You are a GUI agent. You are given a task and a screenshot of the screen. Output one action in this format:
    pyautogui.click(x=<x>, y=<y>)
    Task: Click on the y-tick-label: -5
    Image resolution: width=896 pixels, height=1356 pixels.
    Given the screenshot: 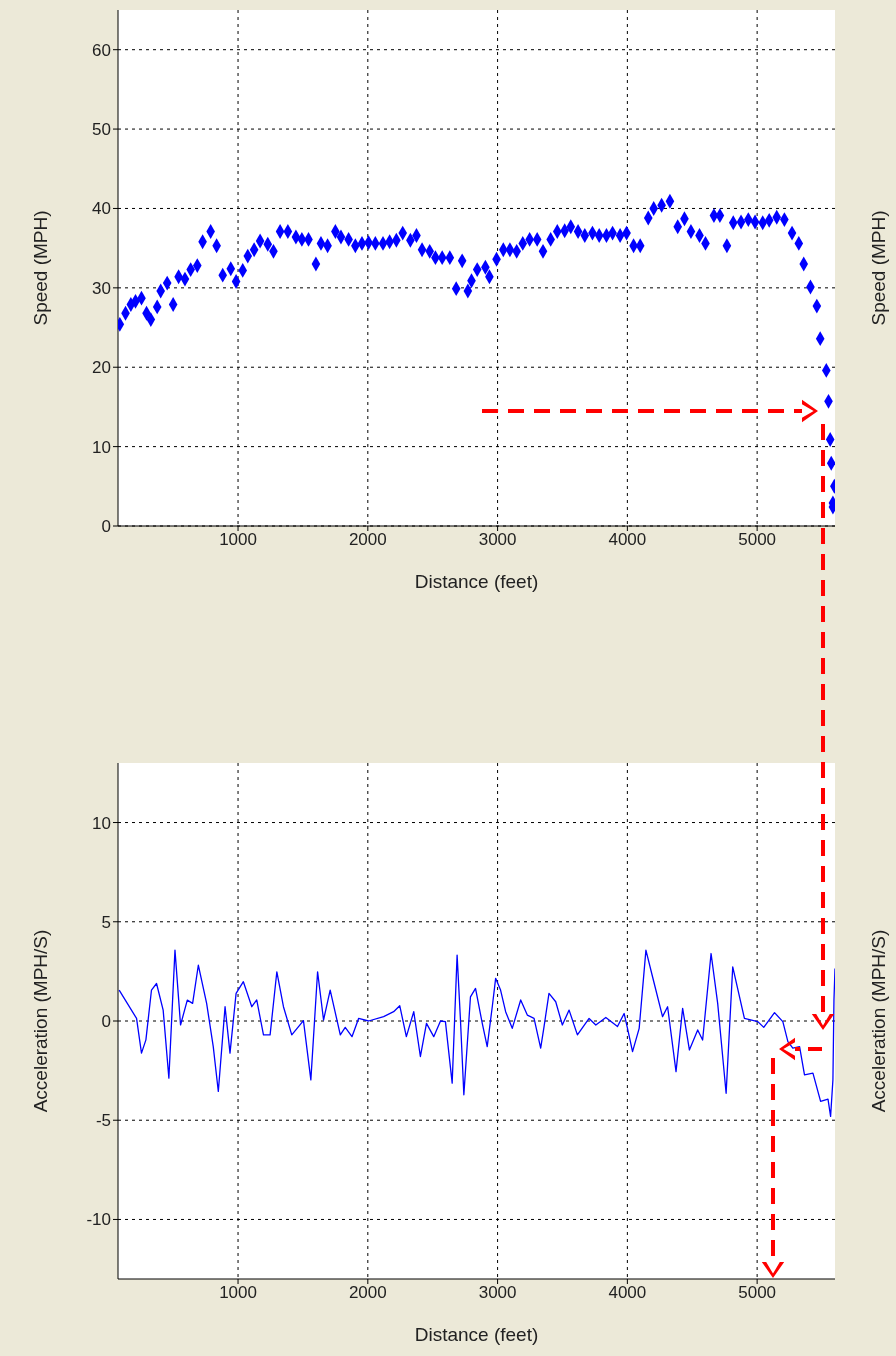 What is the action you would take?
    pyautogui.click(x=103, y=1121)
    